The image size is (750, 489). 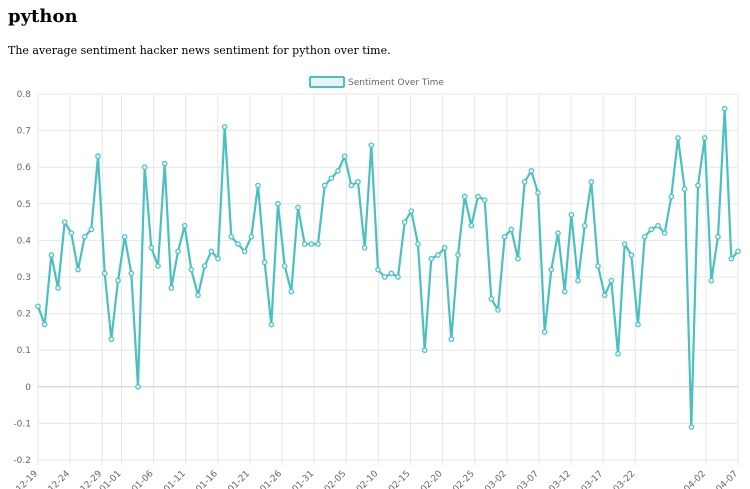 What do you see at coordinates (376, 82) in the screenshot?
I see `legend: Sentiment Over Time` at bounding box center [376, 82].